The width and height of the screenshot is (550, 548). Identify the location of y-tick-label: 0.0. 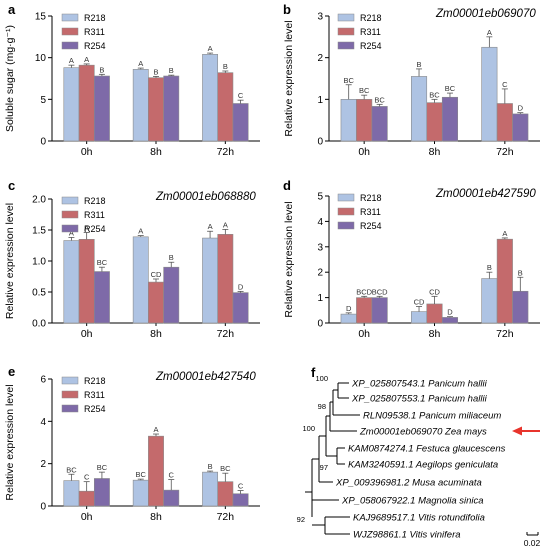
(39, 324).